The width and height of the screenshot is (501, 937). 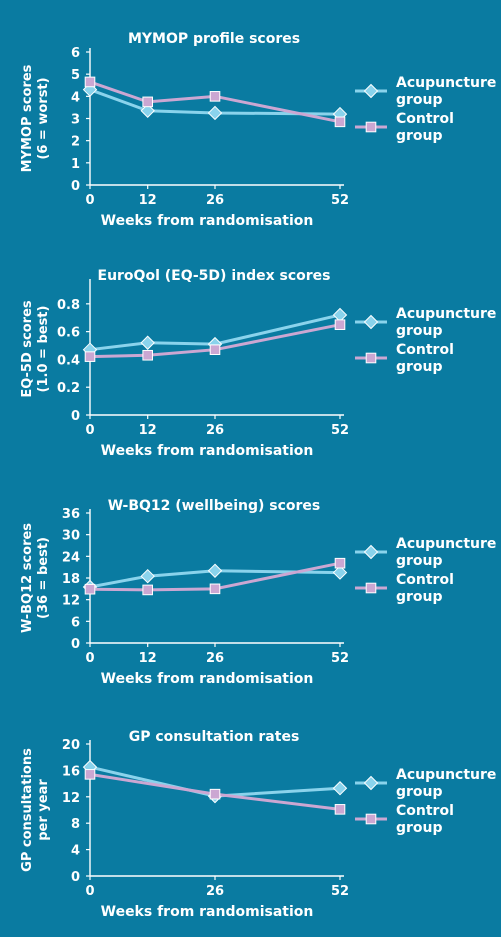 I want to click on y-tick-label: 30, so click(x=71, y=536).